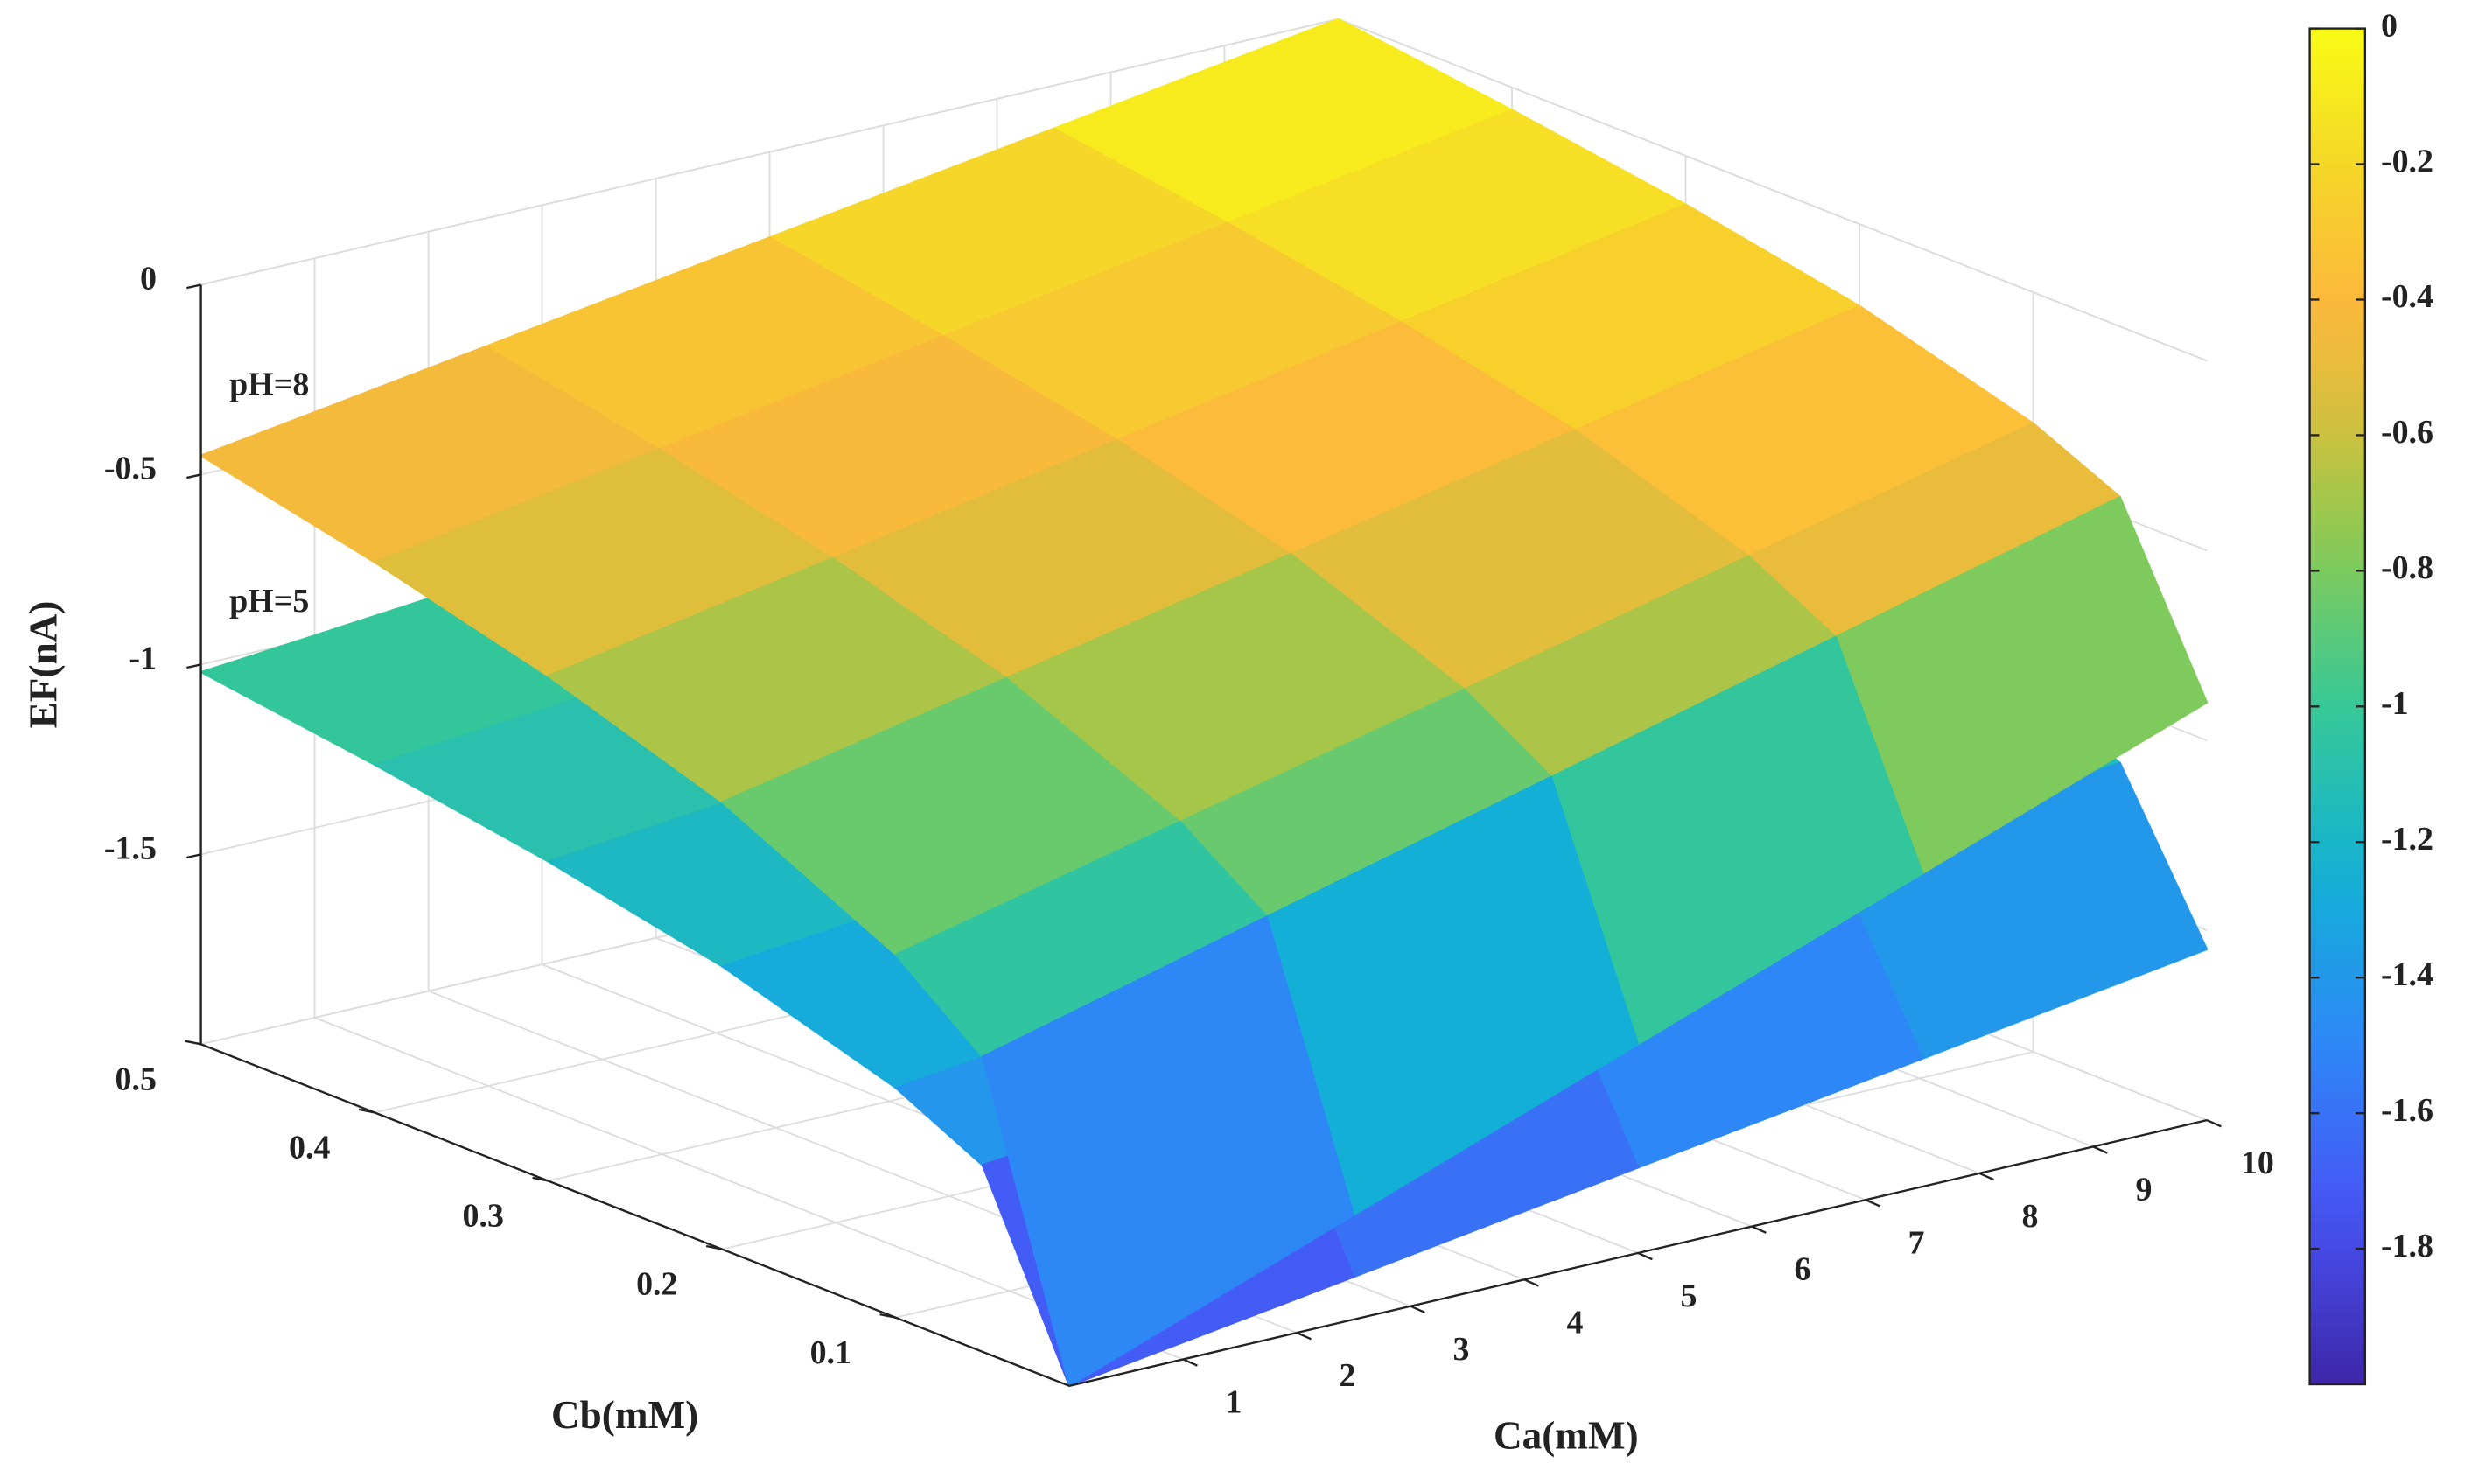  I want to click on x-tick-label: 9, so click(2143, 1190).